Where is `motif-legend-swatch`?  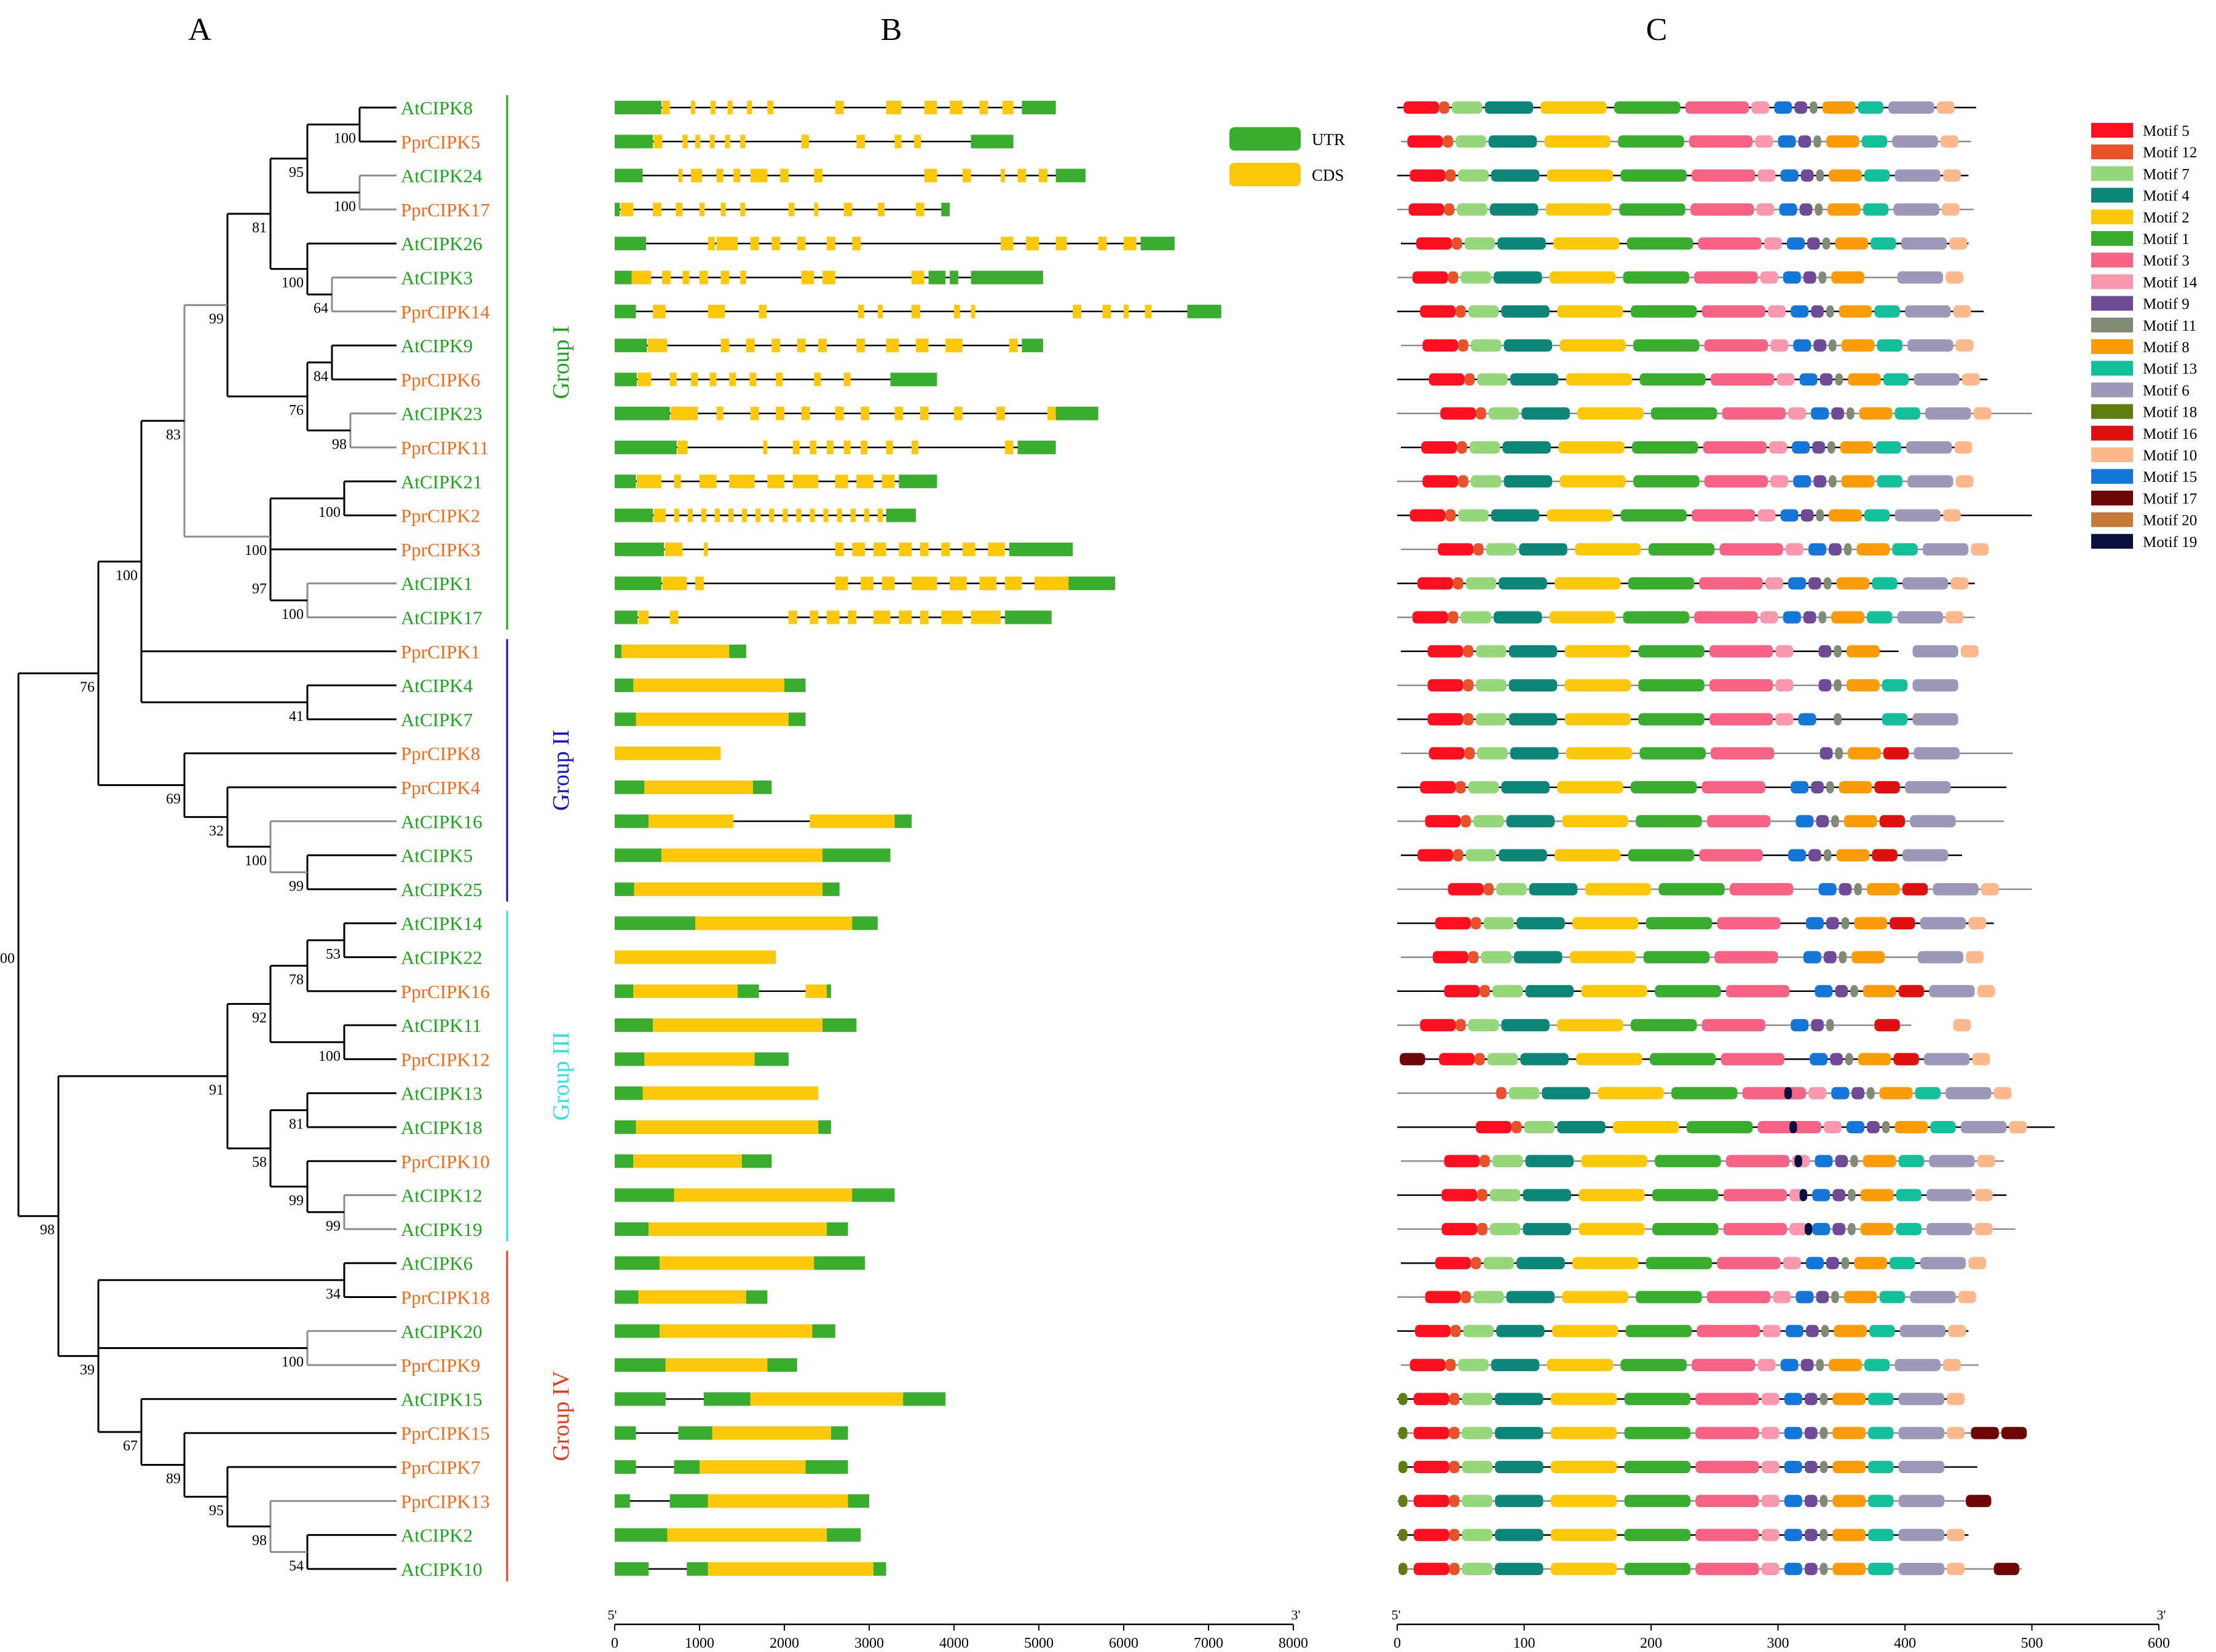
motif-legend-swatch is located at coordinates (2112, 324).